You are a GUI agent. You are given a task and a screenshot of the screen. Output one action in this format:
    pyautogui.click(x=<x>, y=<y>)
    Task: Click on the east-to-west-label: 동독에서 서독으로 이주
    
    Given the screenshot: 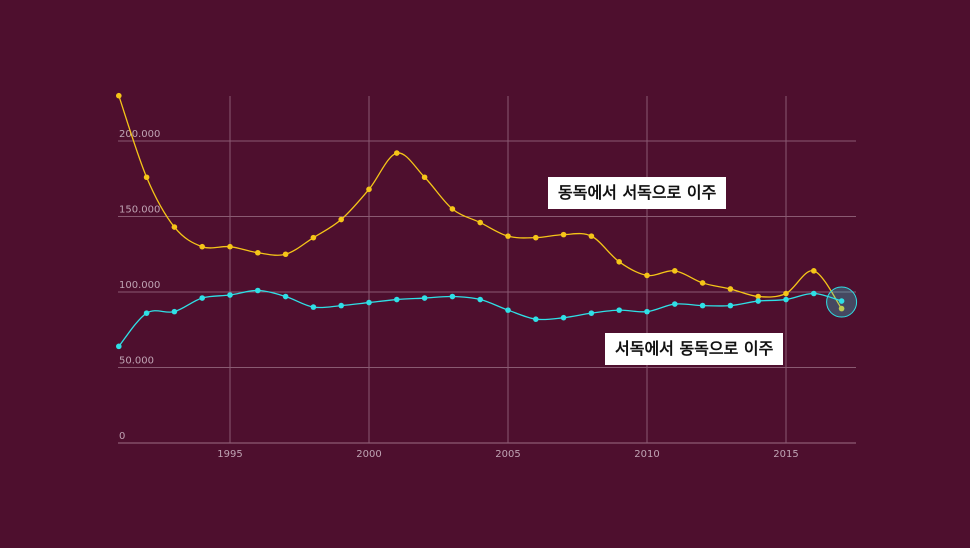 What is the action you would take?
    pyautogui.click(x=637, y=193)
    